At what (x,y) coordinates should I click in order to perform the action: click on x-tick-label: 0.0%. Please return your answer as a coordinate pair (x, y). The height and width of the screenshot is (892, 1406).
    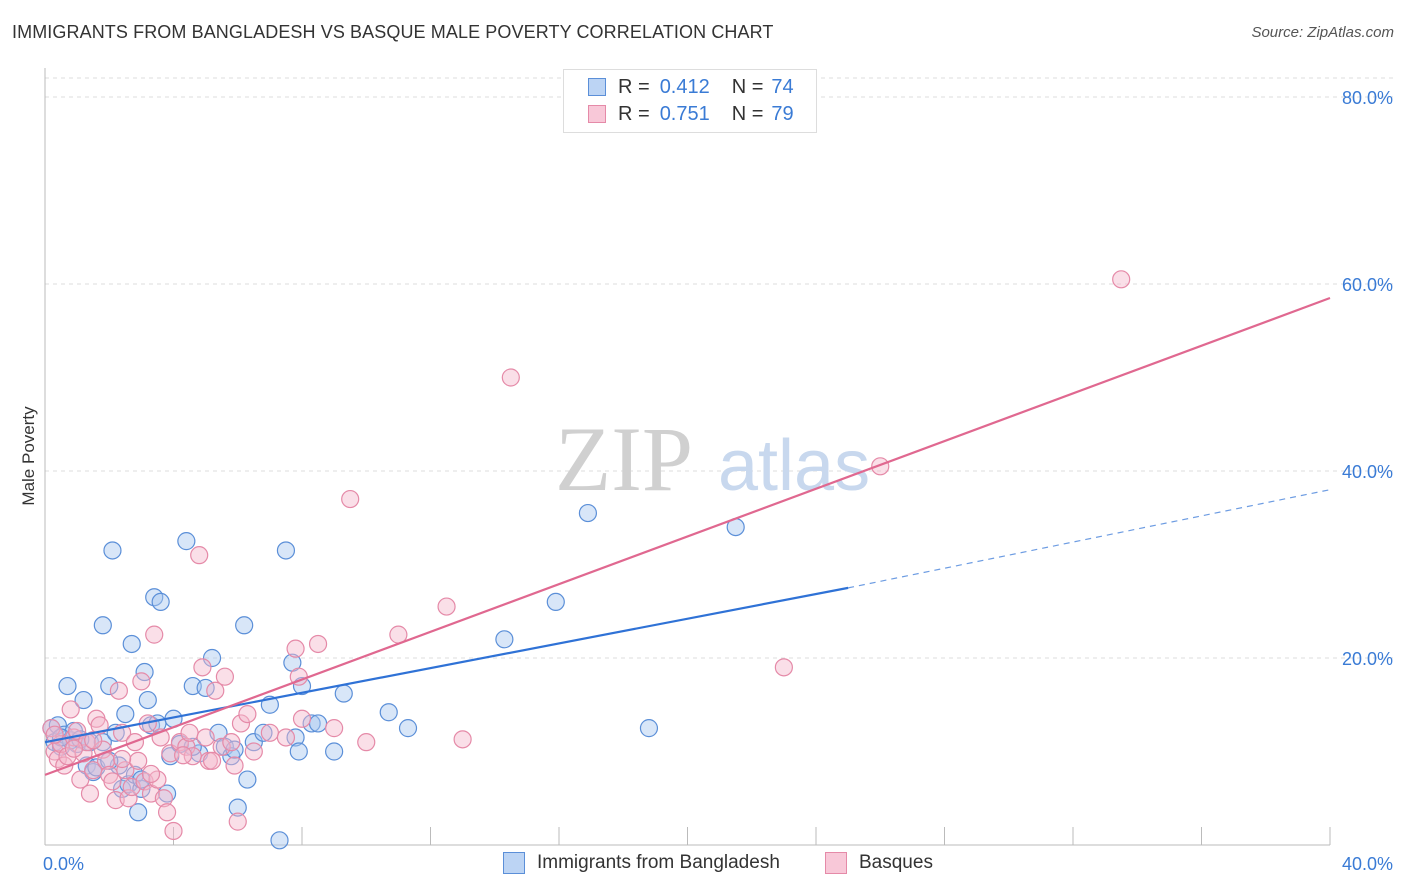
    Looking at the image, I should click on (63, 864).